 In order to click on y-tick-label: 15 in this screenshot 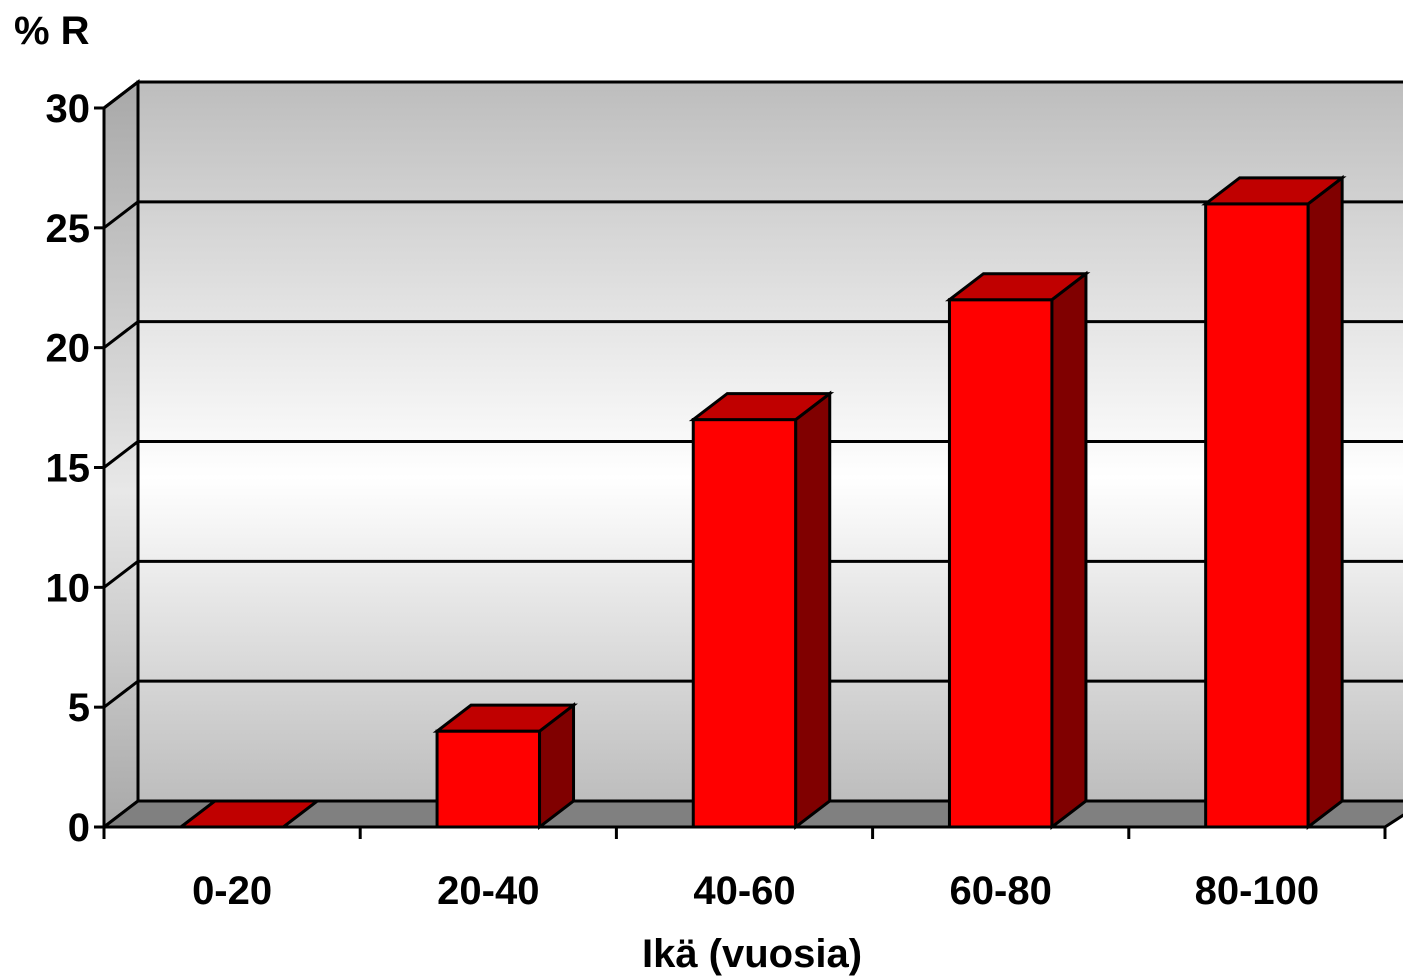, I will do `click(68, 469)`.